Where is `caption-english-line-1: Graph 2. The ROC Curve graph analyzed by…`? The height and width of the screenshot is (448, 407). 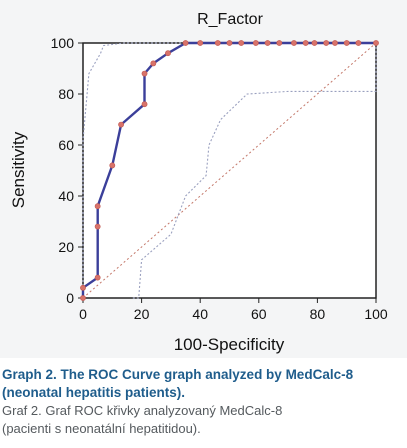
caption-english-line-1: Graph 2. The ROC Curve graph analyzed by… is located at coordinates (178, 374).